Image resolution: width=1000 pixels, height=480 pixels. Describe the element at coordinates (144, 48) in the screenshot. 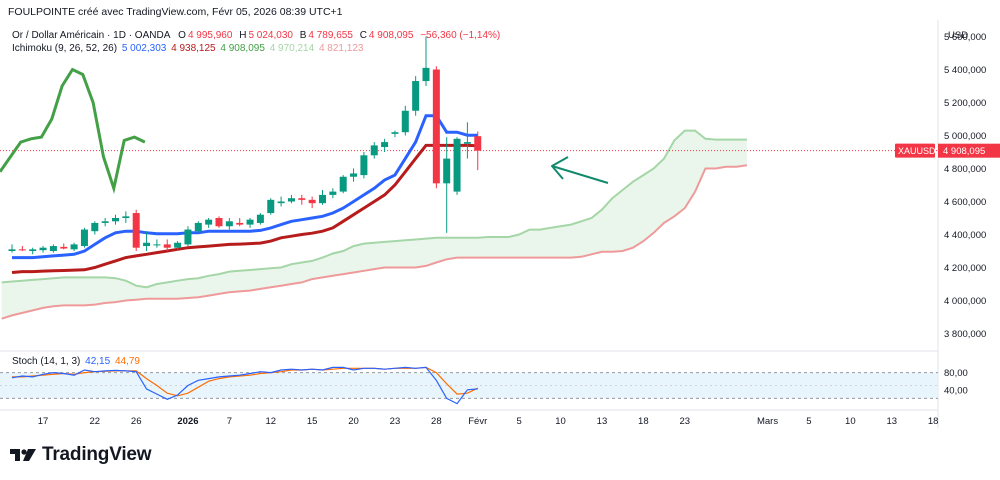

I see `ichimoku-tenkan-value: 5 002,303` at that location.